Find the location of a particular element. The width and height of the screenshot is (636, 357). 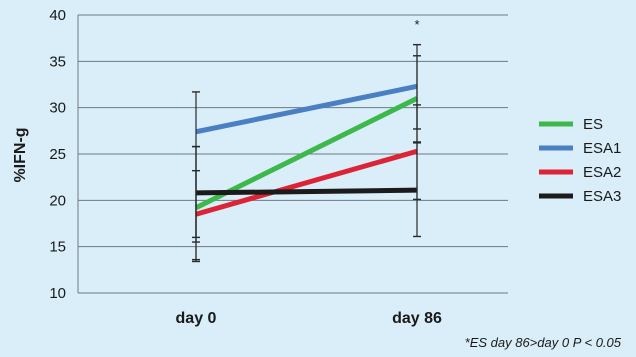

legend-label: ESA2 is located at coordinates (602, 172).